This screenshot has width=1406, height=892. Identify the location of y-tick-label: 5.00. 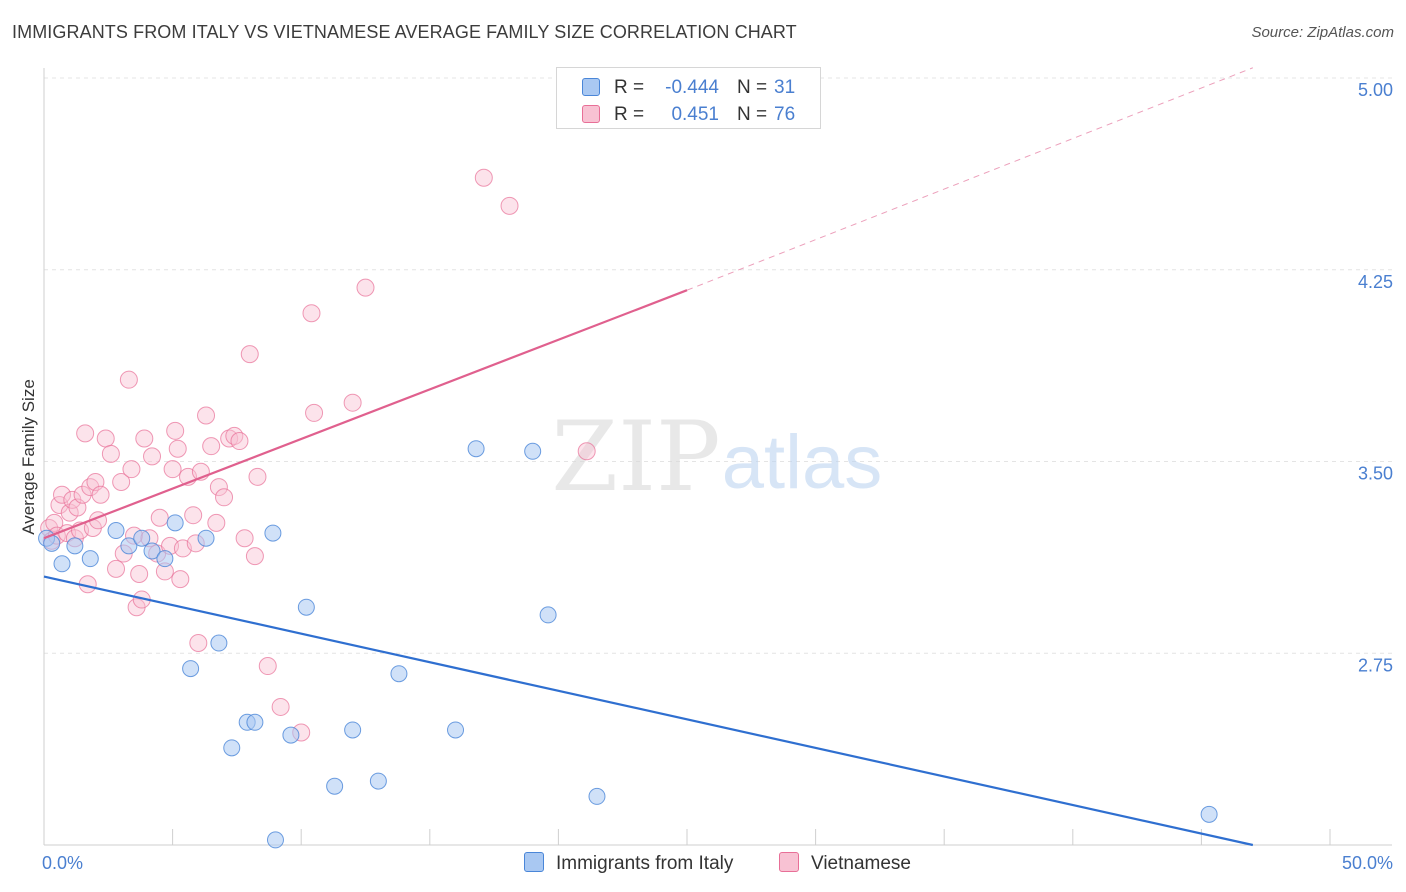
(1375, 90).